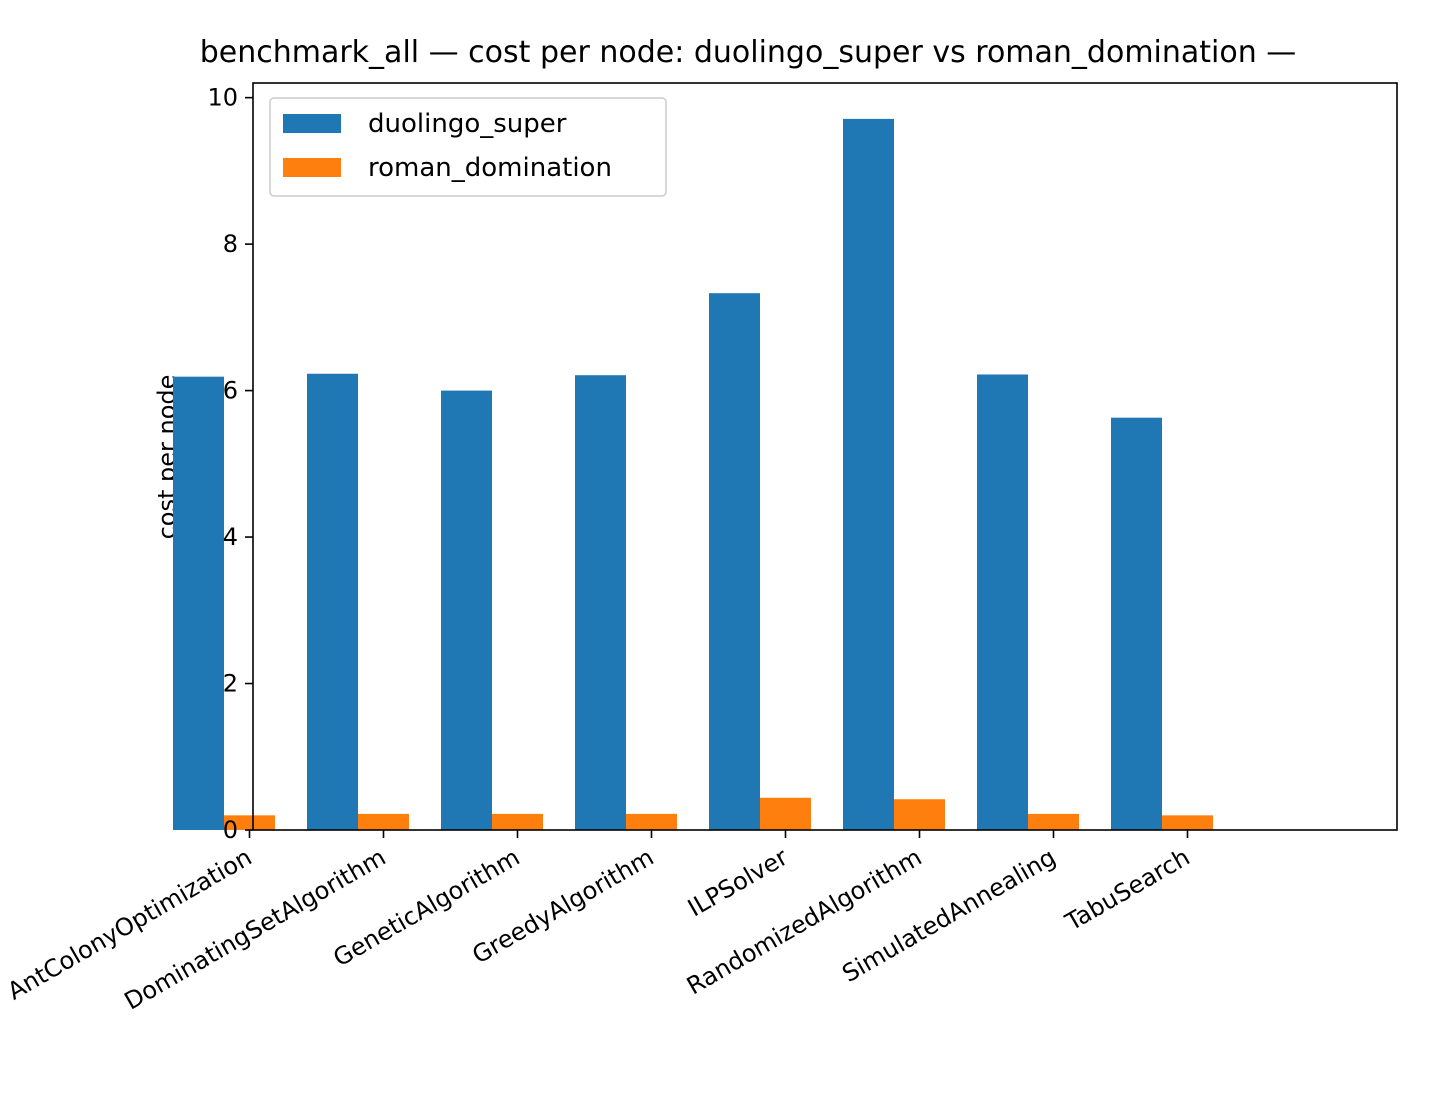 The height and width of the screenshot is (1100, 1430). What do you see at coordinates (1136, 623) in the screenshot?
I see `bar-duolingo_super-TabuSearch` at bounding box center [1136, 623].